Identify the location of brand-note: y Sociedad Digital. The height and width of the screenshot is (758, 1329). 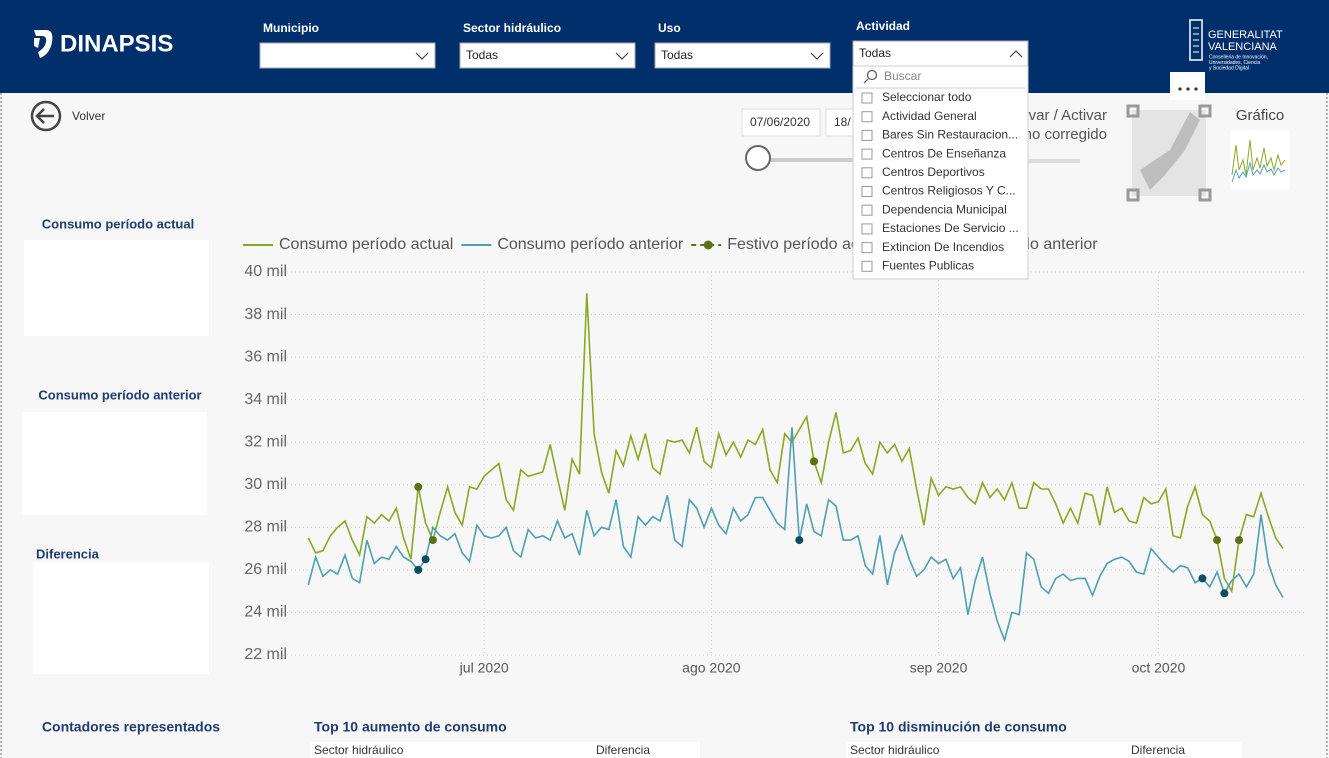
(1229, 68).